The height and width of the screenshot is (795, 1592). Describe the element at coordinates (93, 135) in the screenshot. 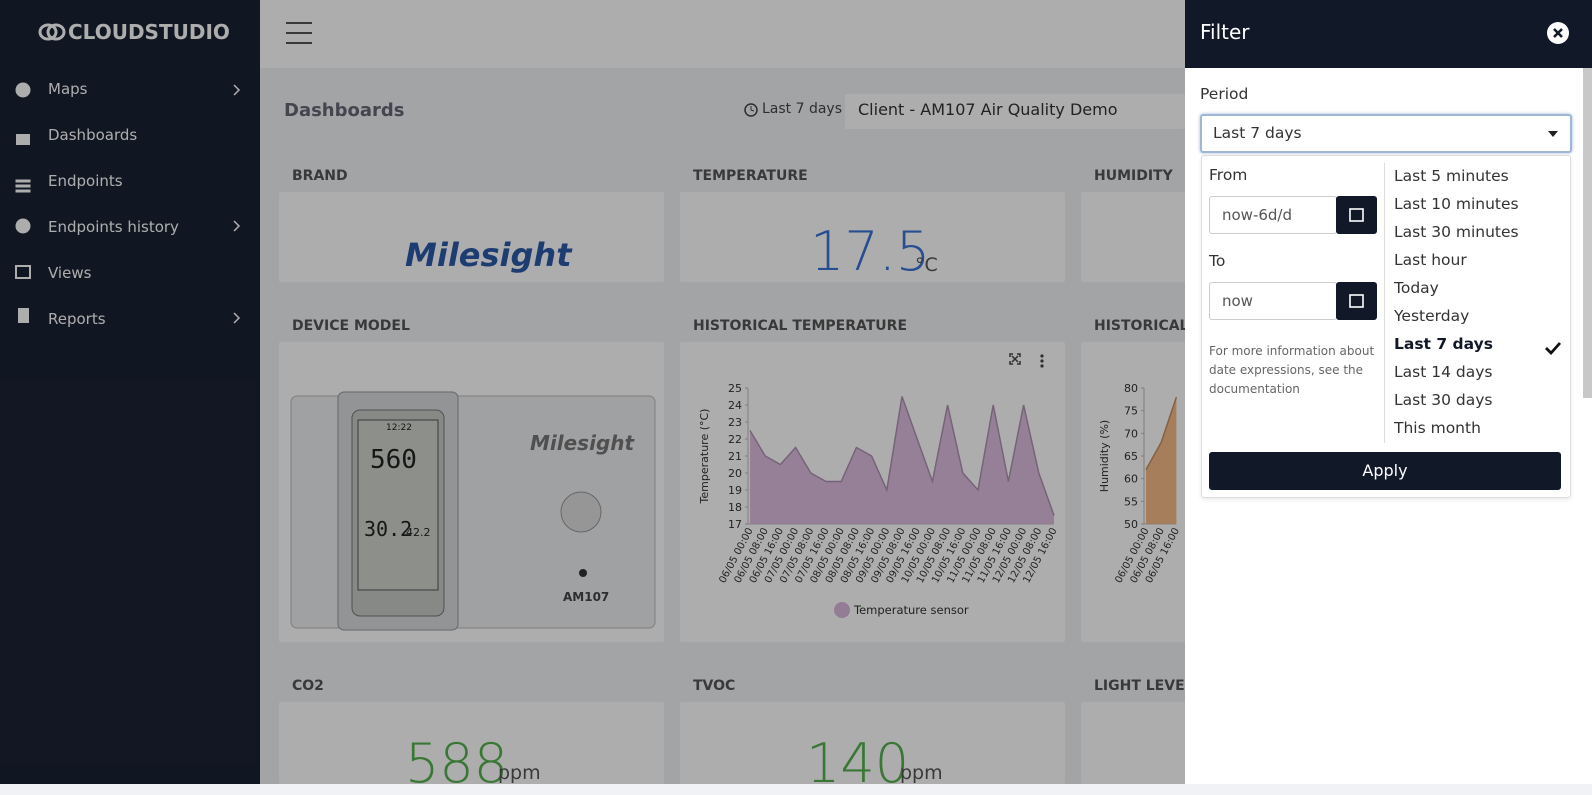

I see `menu-item: Dashboards` at that location.